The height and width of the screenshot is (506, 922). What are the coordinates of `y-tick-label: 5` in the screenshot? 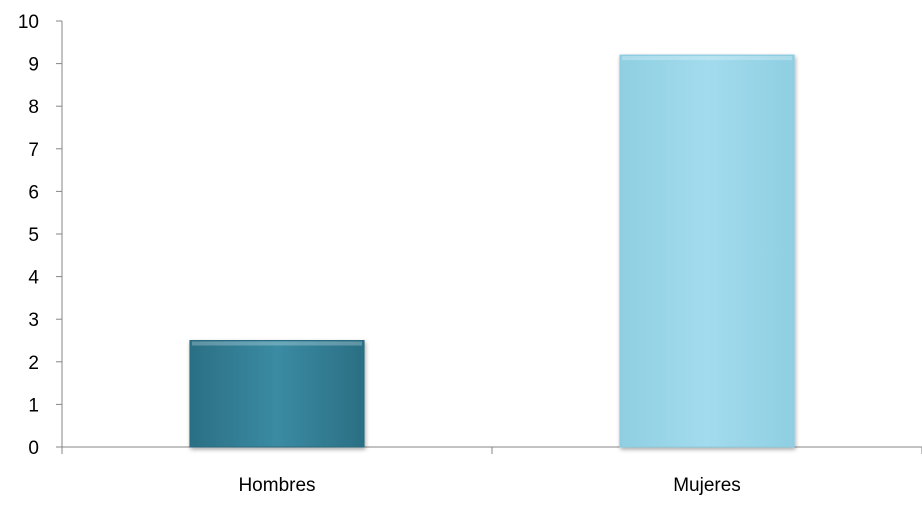 It's located at (33, 235).